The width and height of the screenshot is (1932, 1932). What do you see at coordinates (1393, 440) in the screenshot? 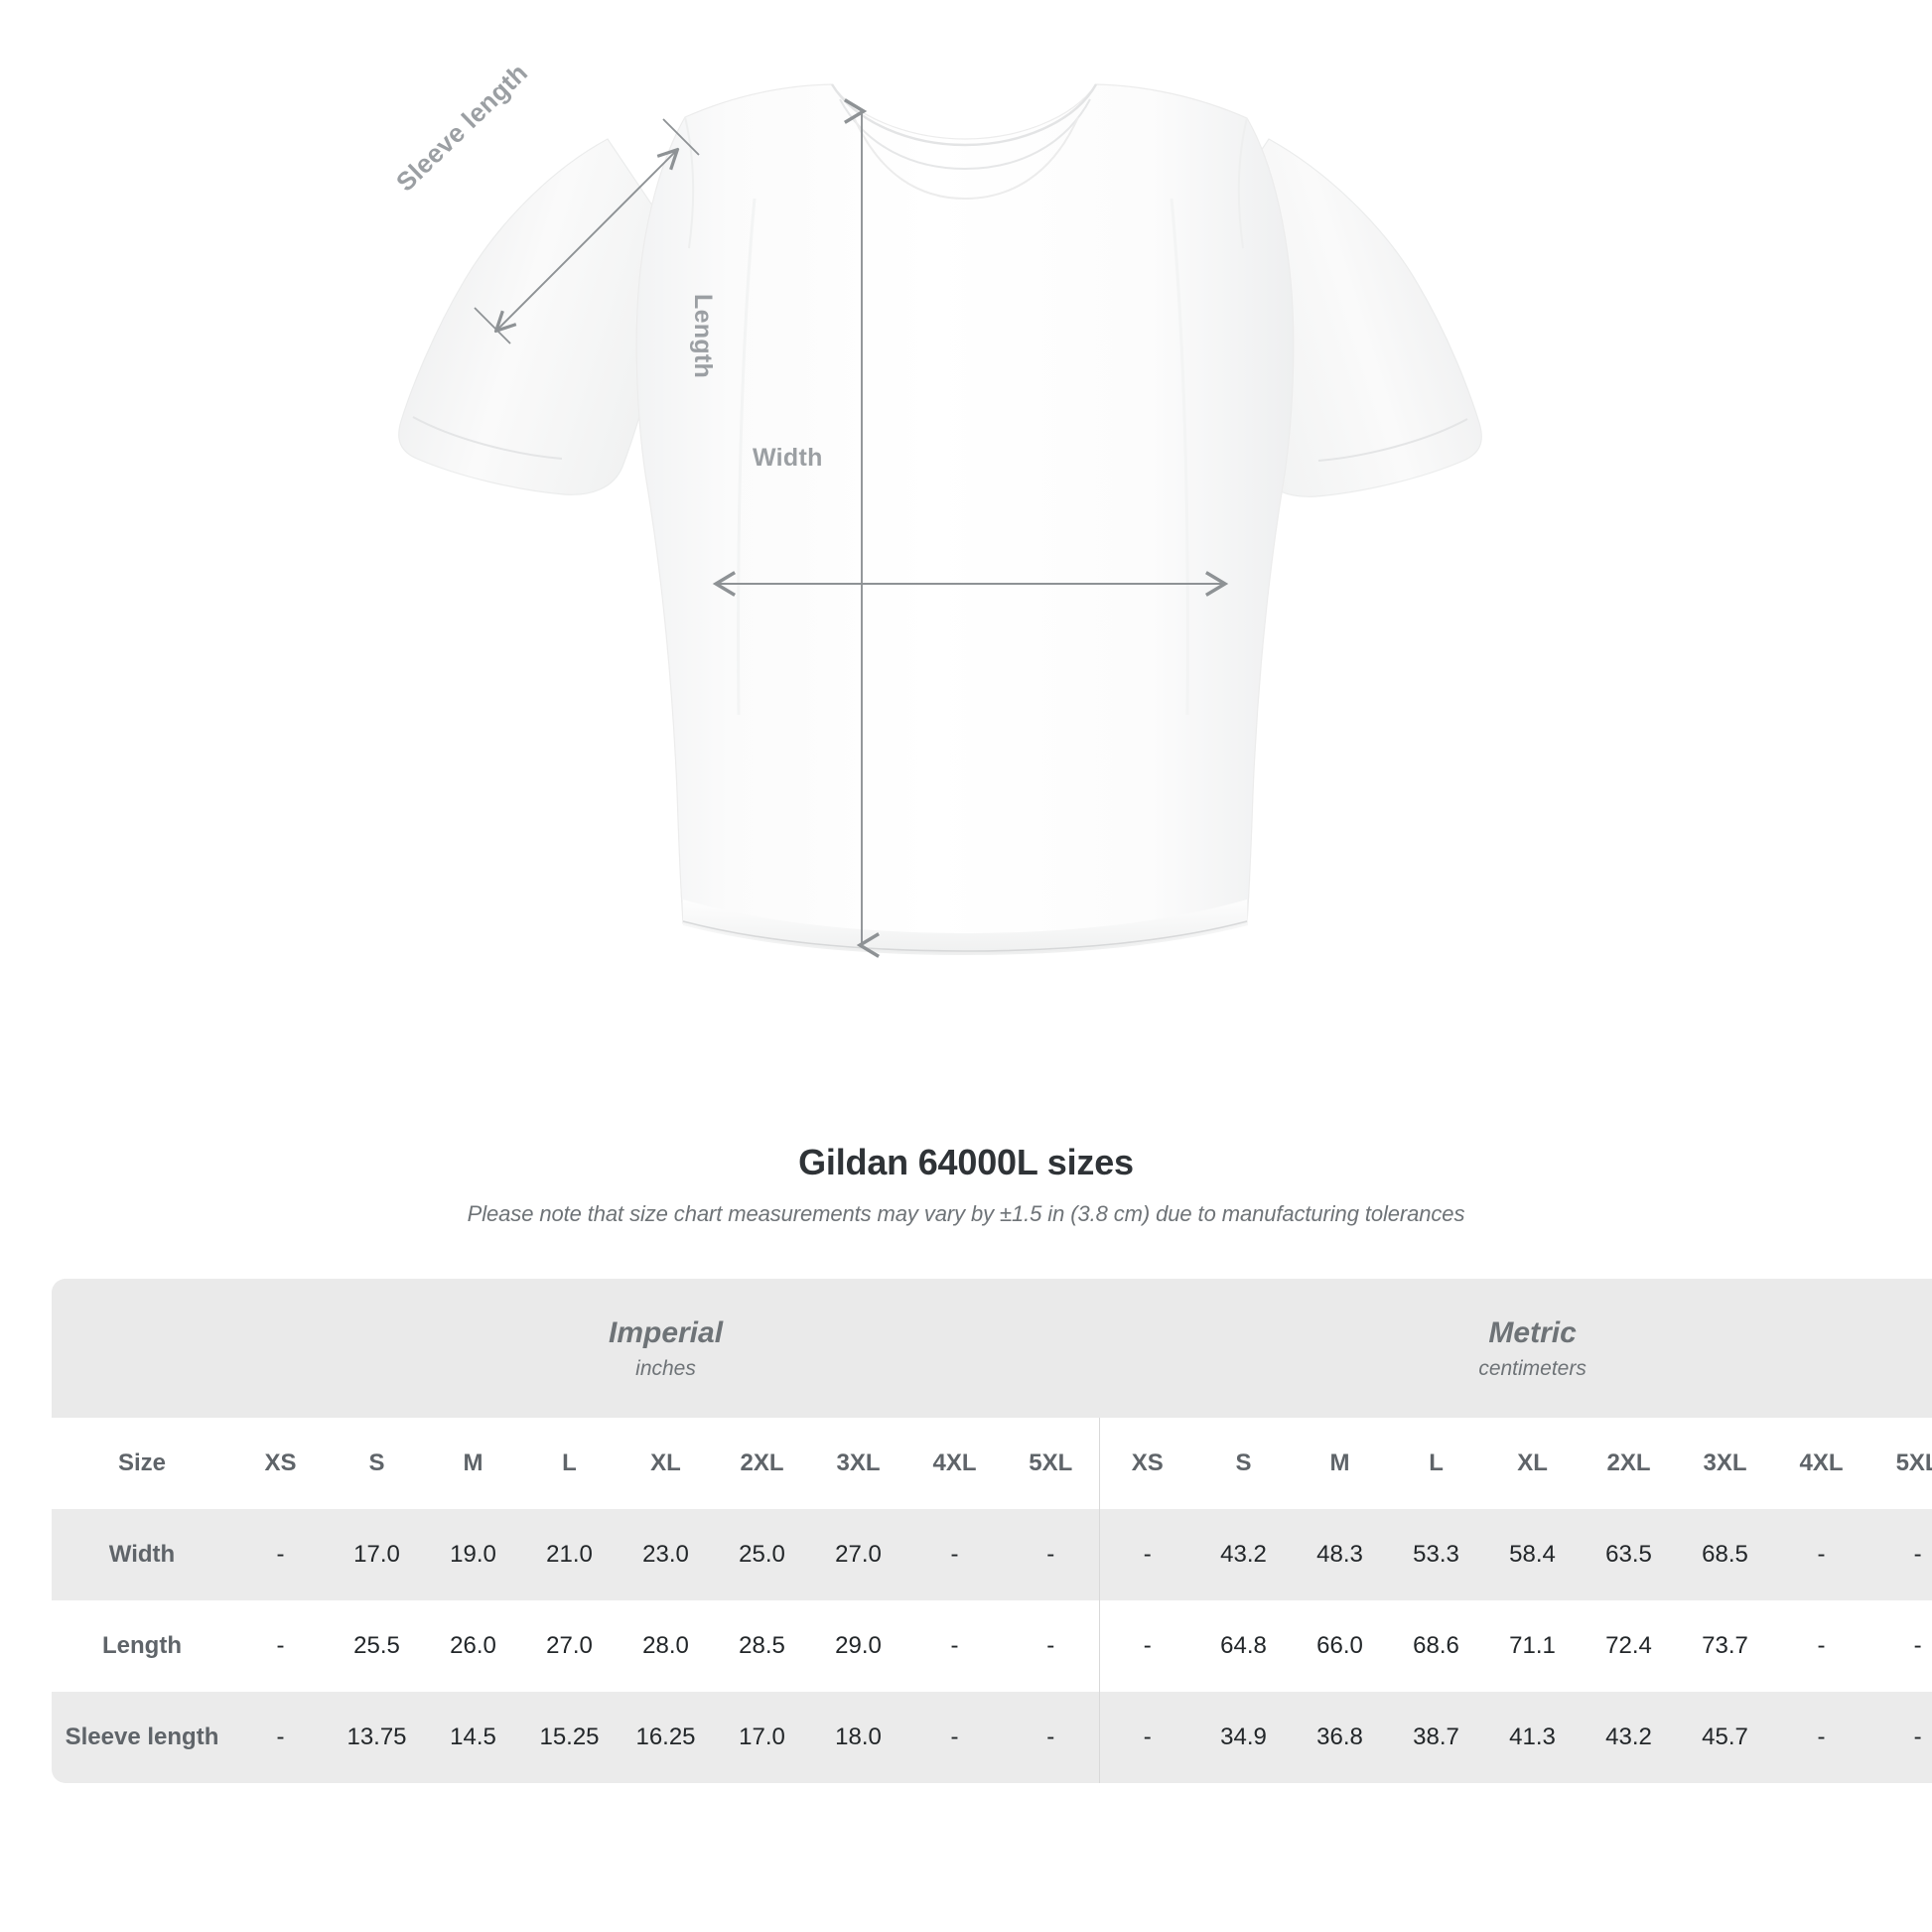
I see `right-sleeve-hem` at bounding box center [1393, 440].